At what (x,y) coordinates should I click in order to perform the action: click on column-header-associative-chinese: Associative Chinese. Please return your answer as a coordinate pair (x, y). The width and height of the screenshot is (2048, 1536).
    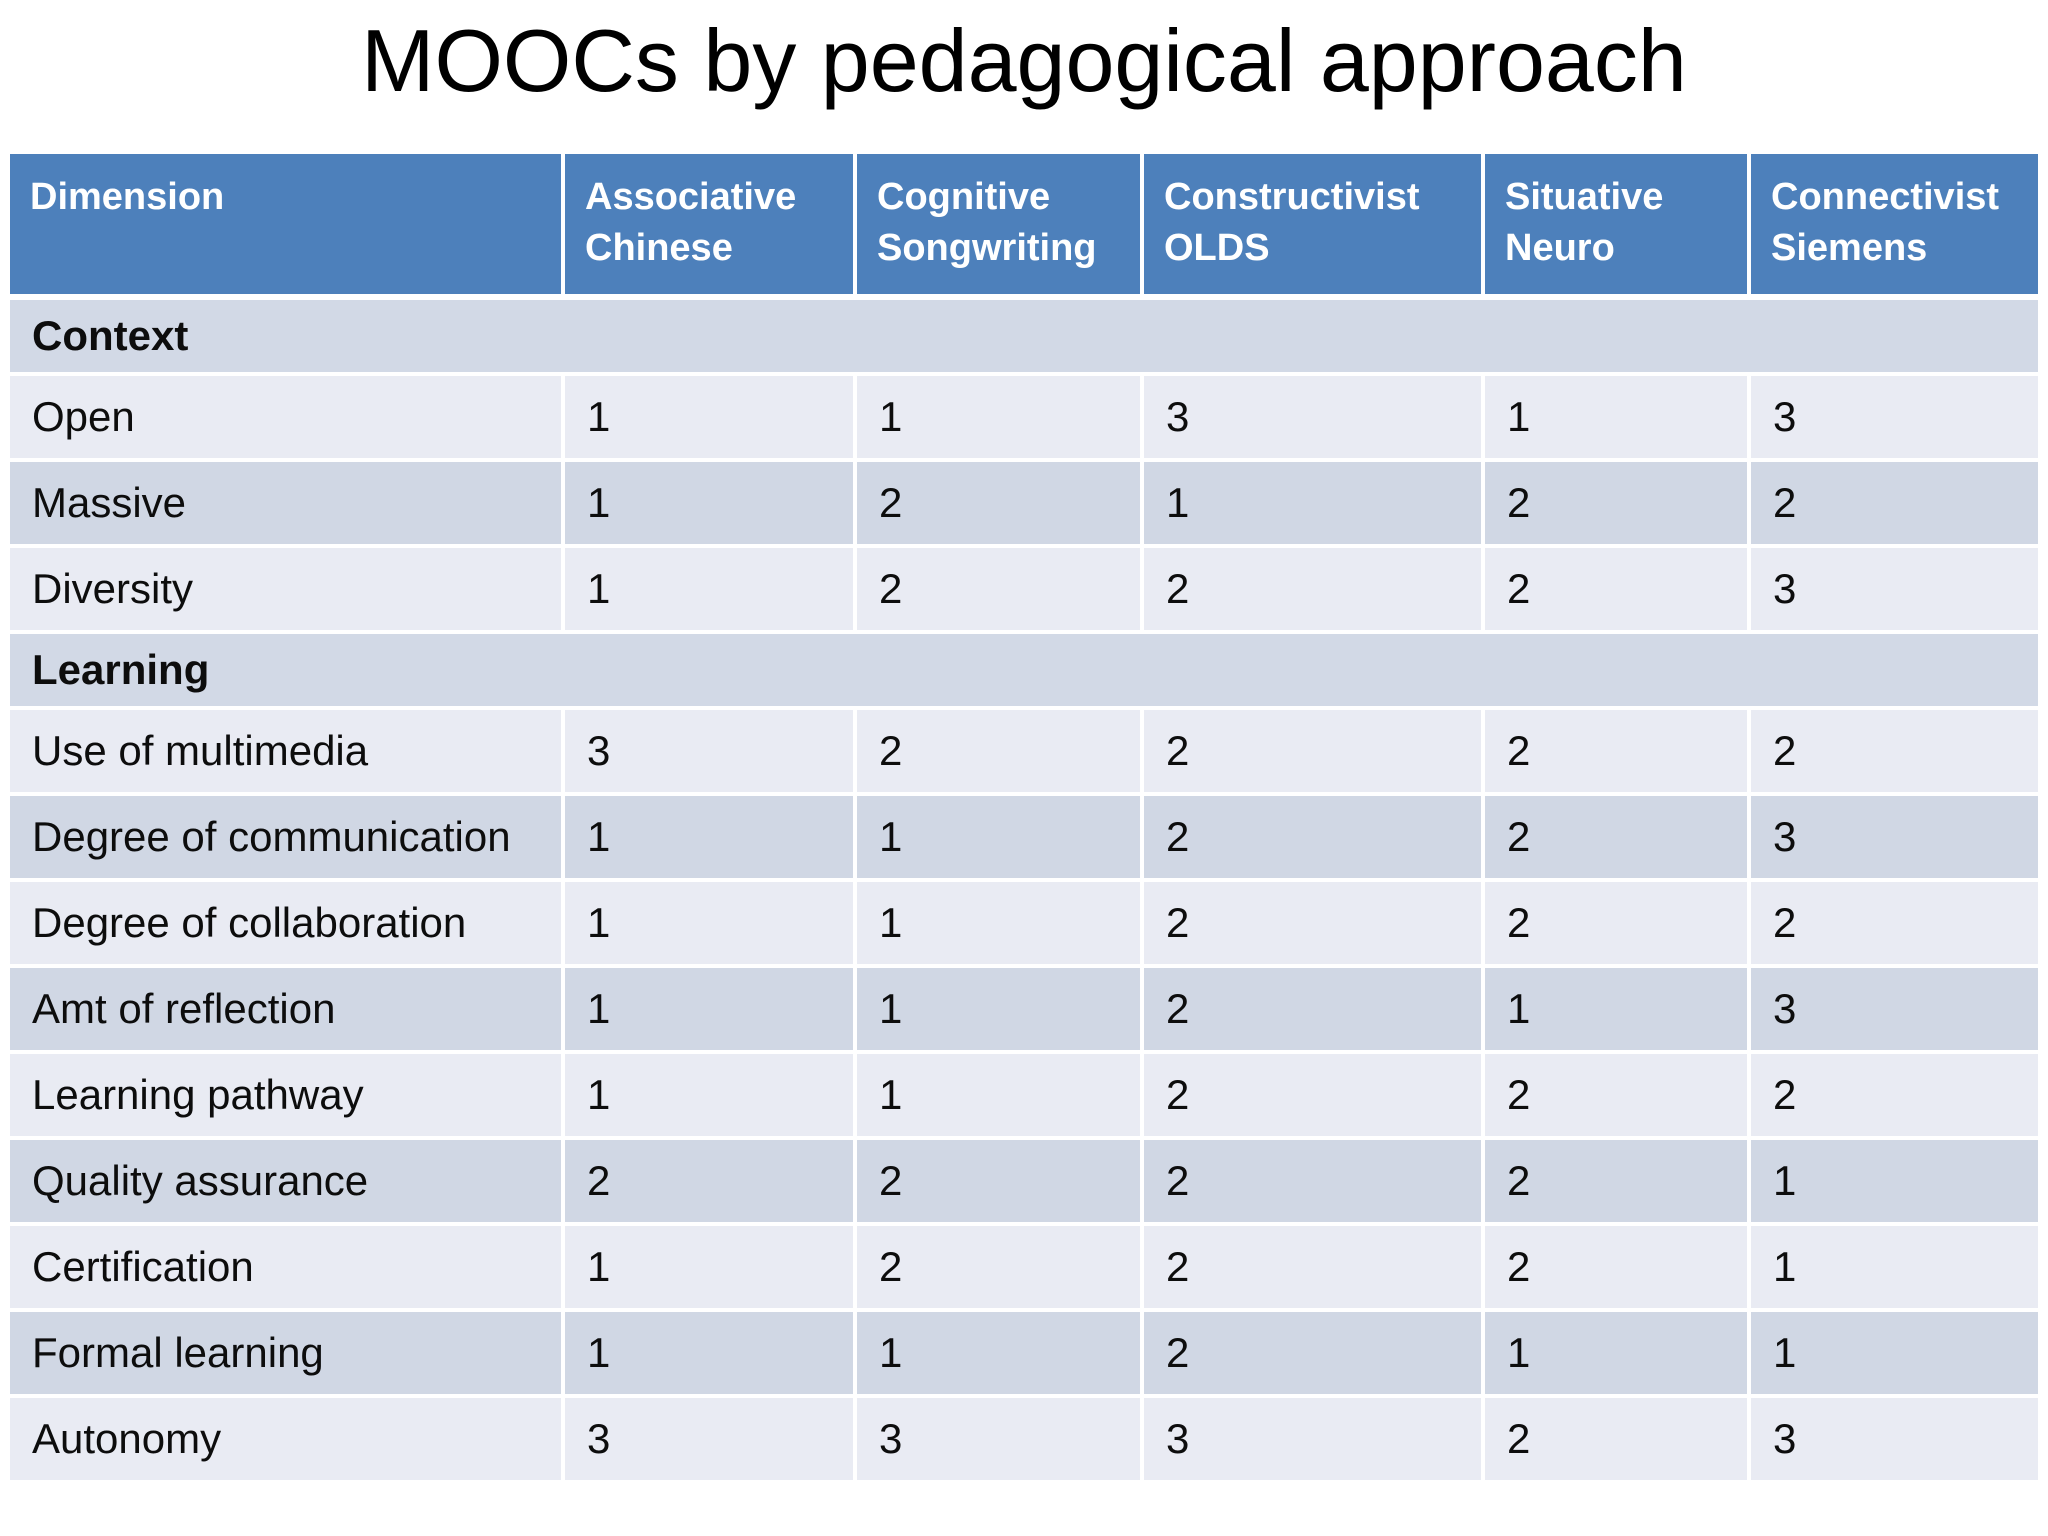
    Looking at the image, I should click on (711, 227).